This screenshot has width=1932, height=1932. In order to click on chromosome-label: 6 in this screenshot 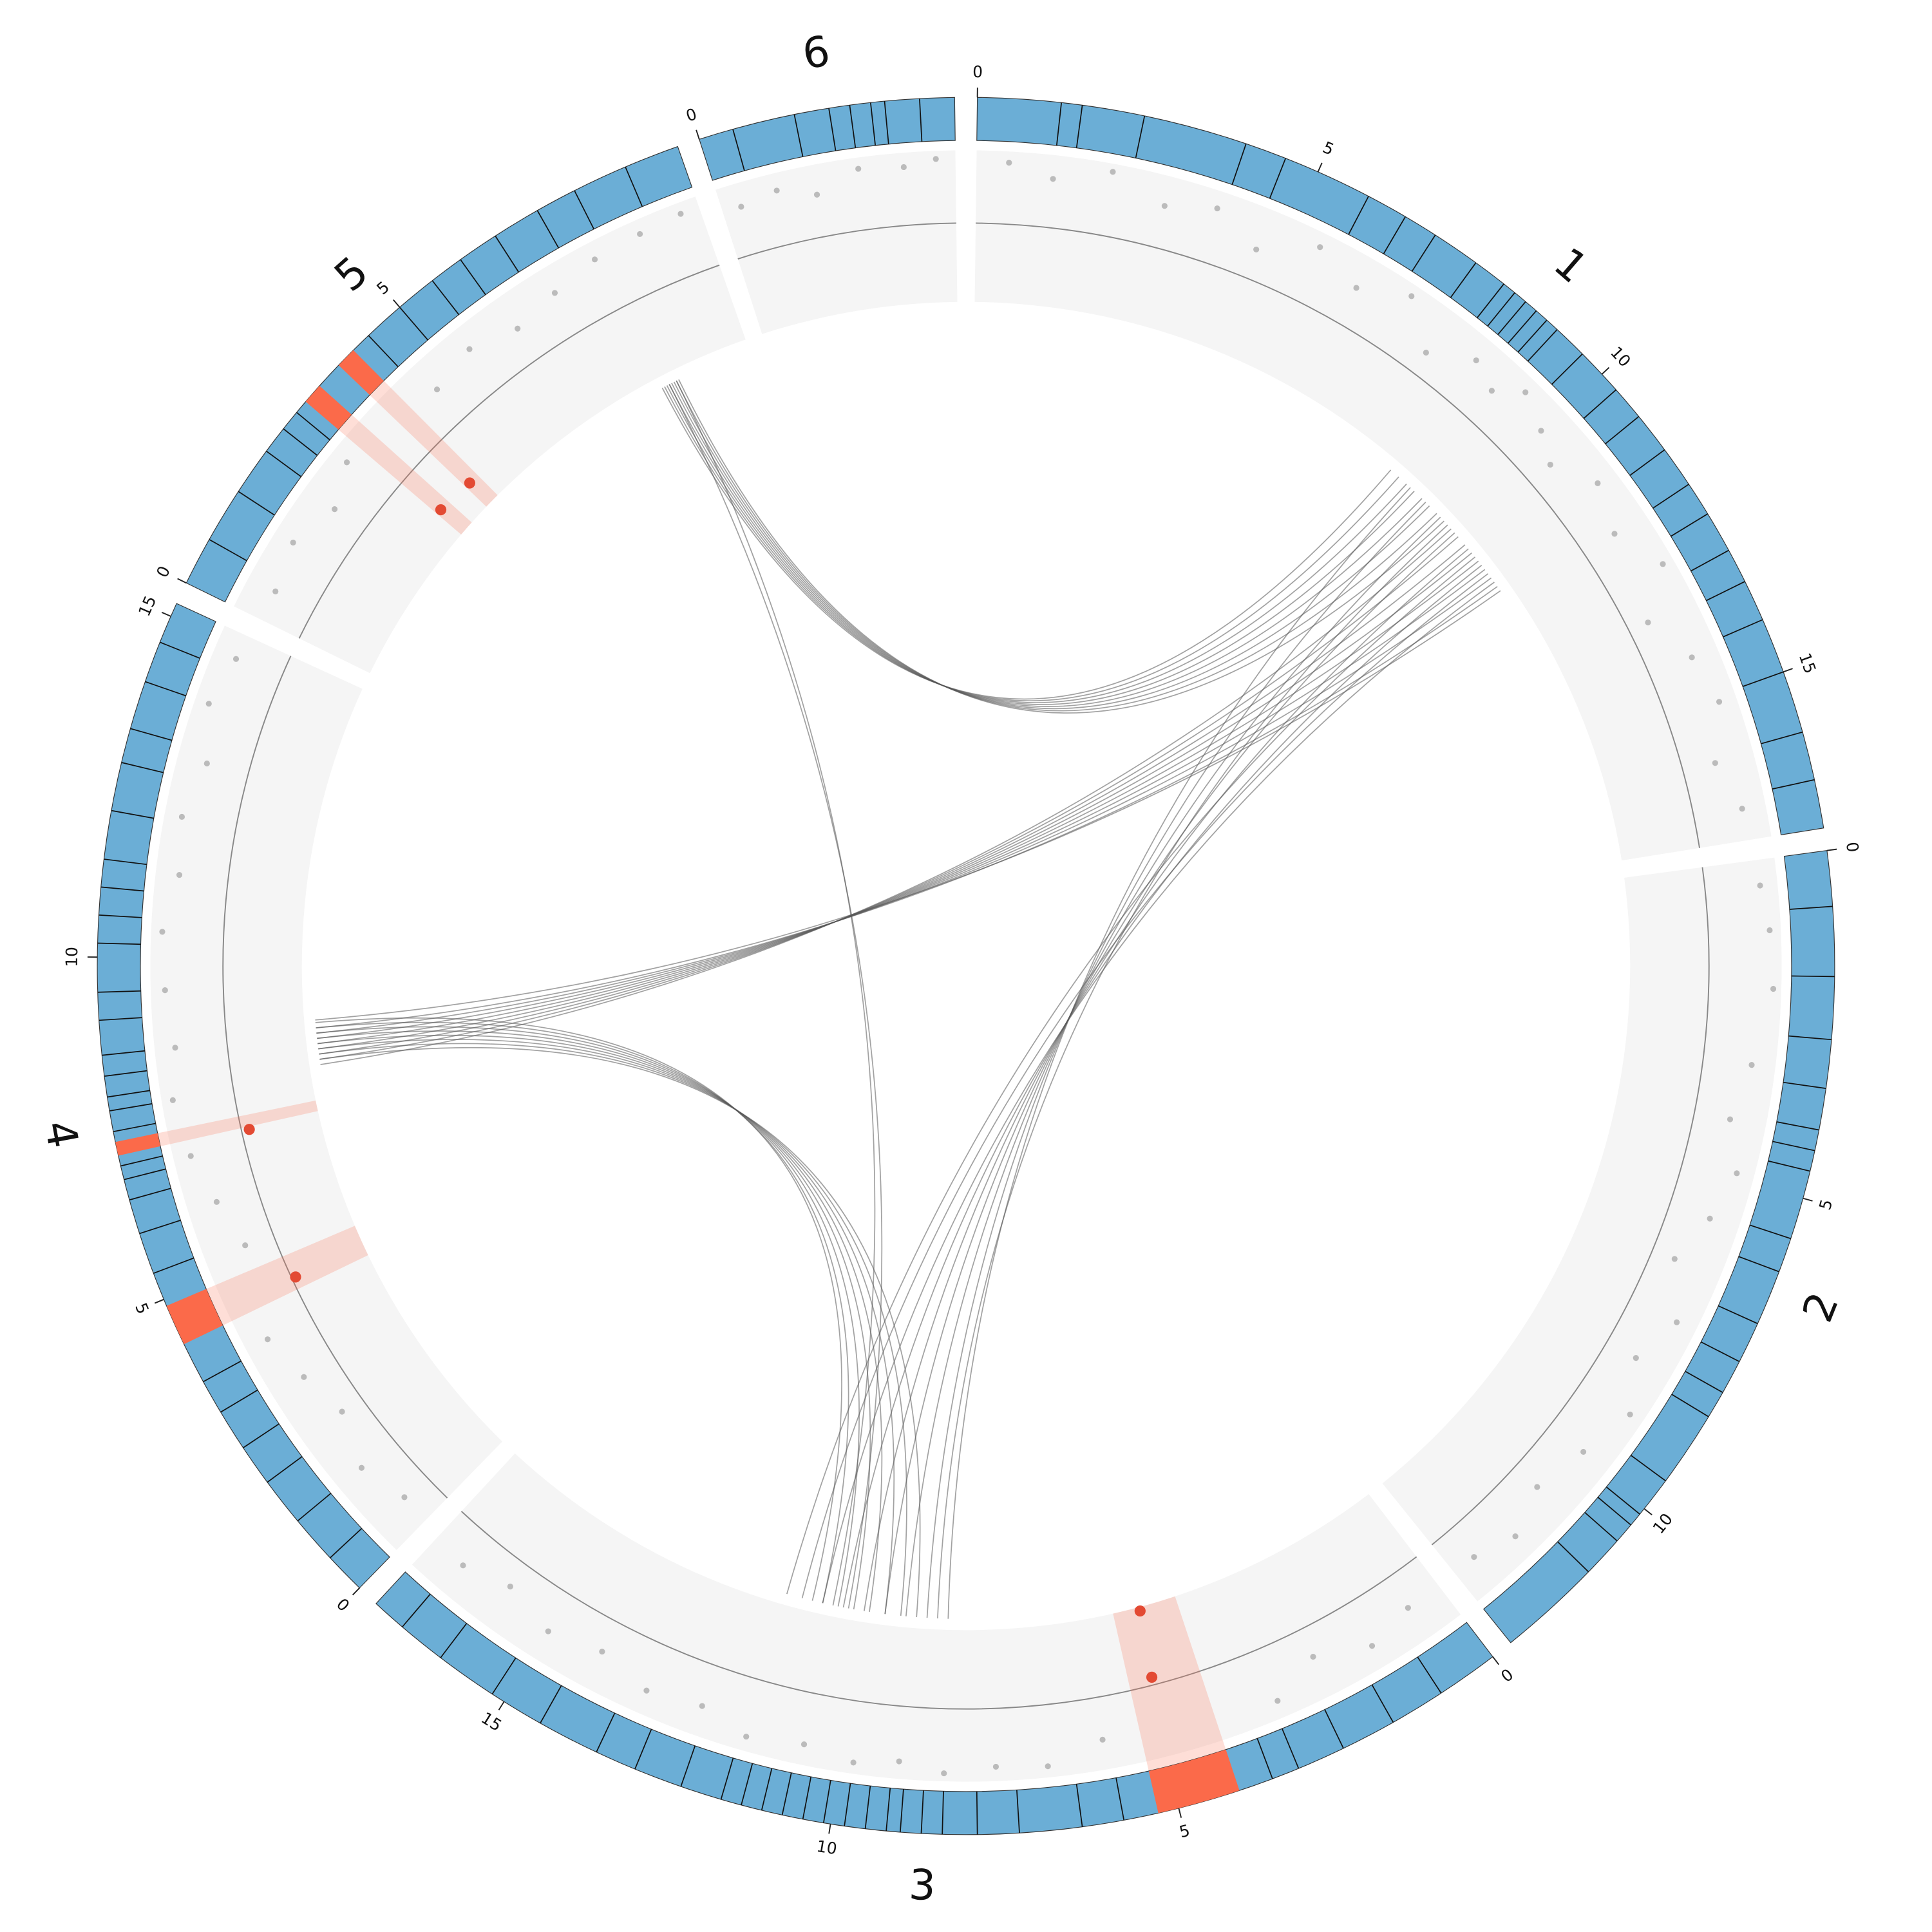, I will do `click(816, 53)`.